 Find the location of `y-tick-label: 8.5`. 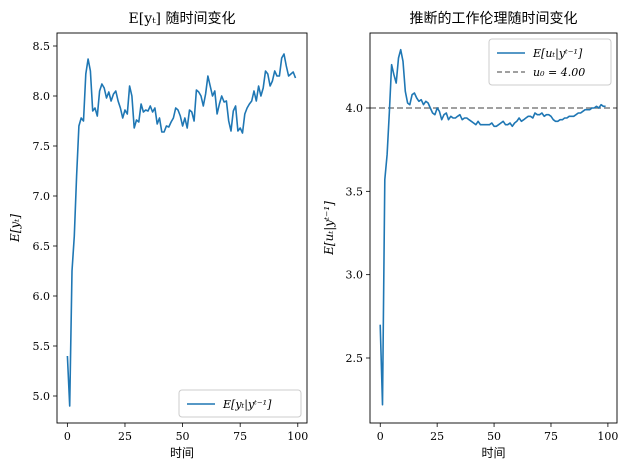

y-tick-label: 8.5 is located at coordinates (42, 46).